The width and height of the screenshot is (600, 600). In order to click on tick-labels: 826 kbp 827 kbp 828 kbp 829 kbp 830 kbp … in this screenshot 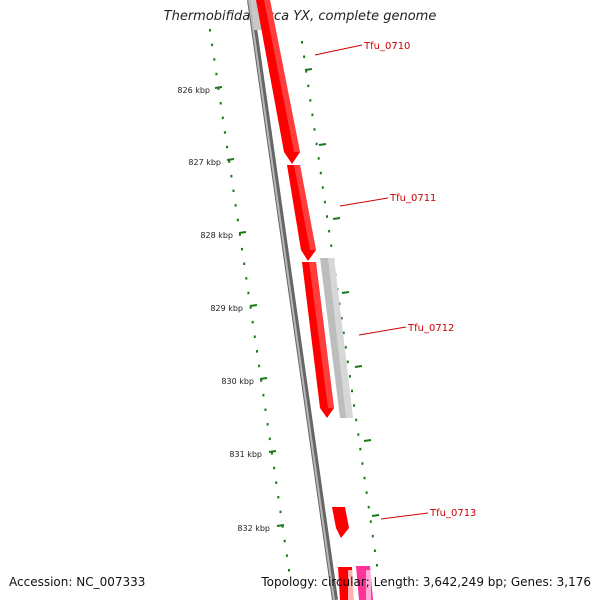, I will do `click(223, 309)`.